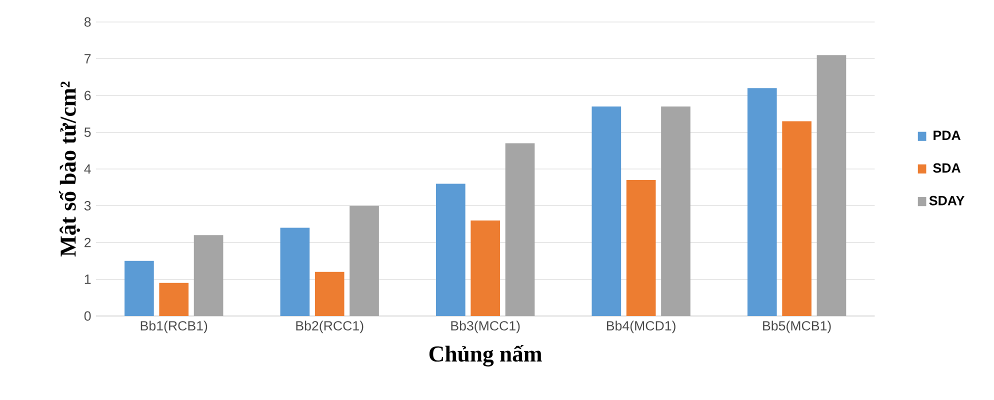 The width and height of the screenshot is (994, 400). I want to click on x-tick-label: Bb2(RCC1), so click(330, 327).